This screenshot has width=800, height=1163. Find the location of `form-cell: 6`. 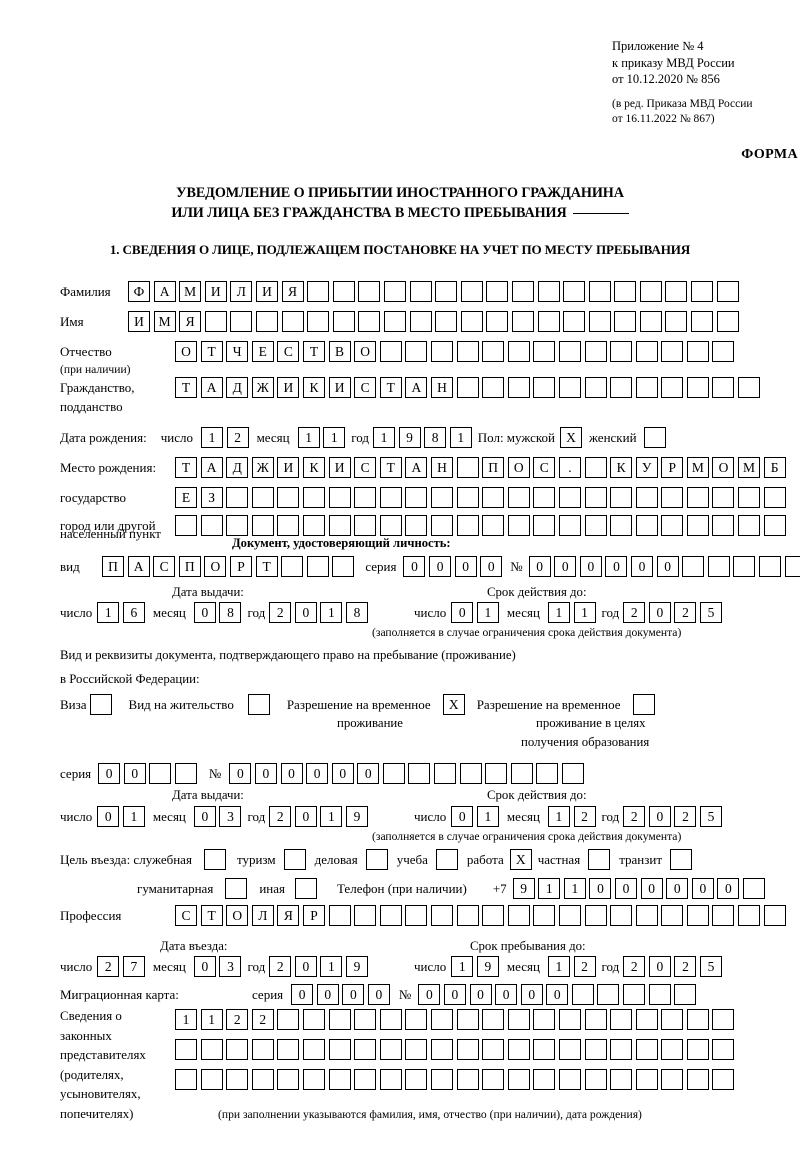

form-cell: 6 is located at coordinates (133, 612).